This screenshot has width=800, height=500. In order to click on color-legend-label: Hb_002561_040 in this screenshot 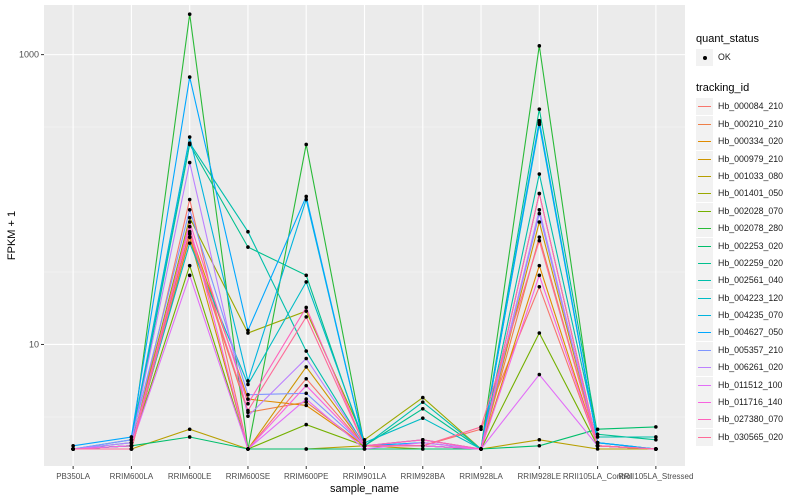, I will do `click(751, 280)`.